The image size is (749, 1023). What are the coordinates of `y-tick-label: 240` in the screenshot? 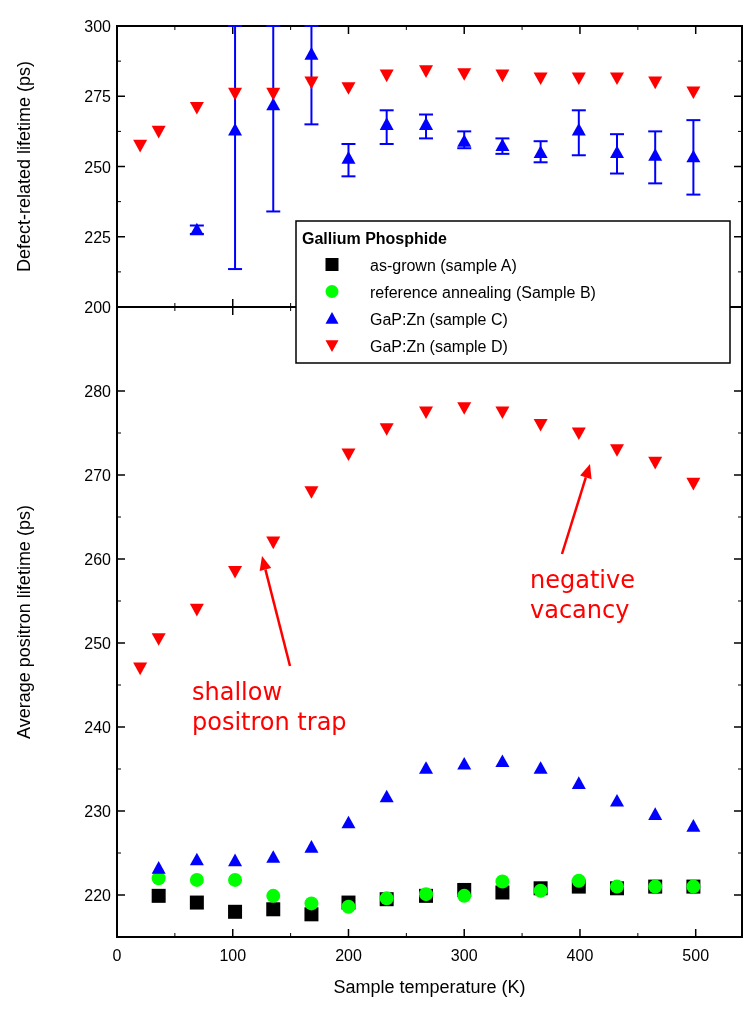 It's located at (98, 727).